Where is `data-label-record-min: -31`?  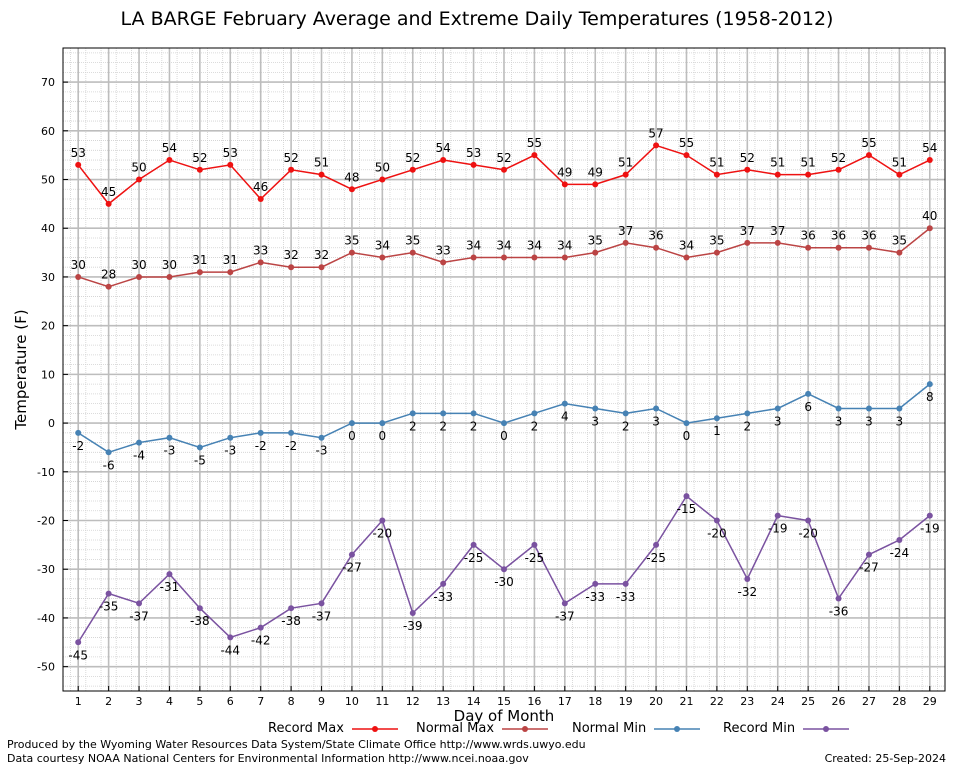
data-label-record-min: -31 is located at coordinates (170, 587).